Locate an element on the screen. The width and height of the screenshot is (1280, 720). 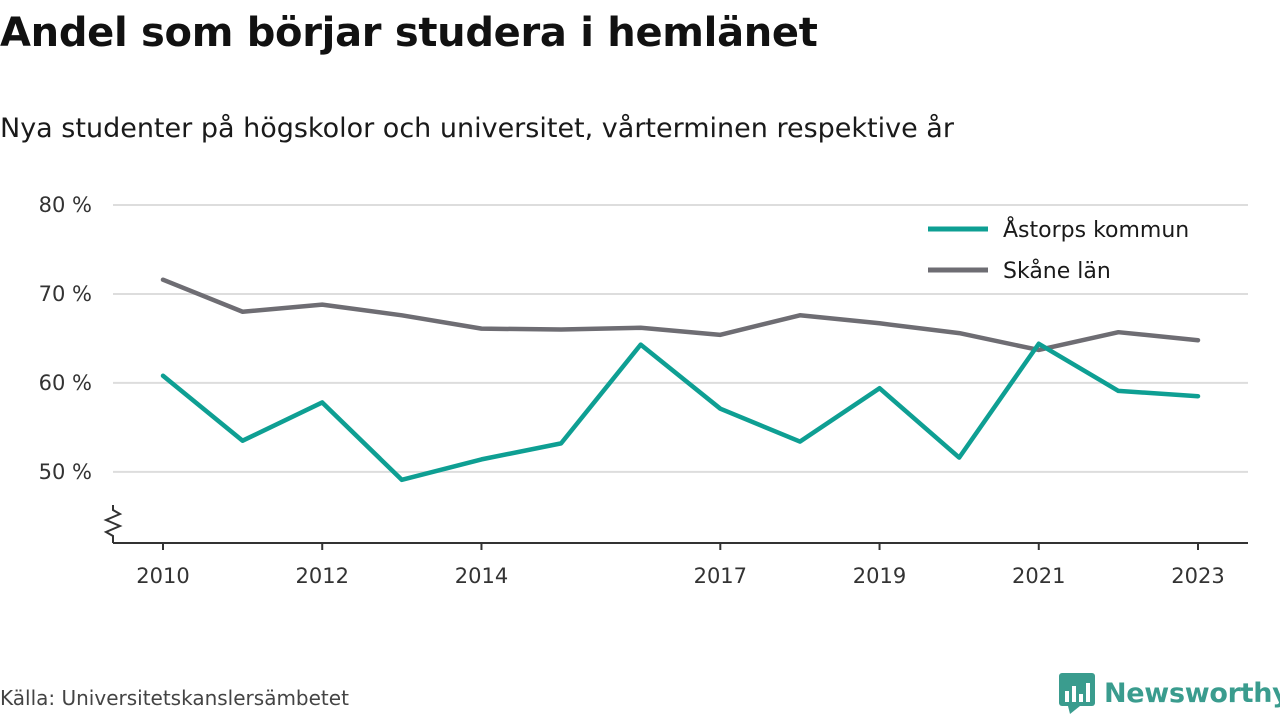
series-line is located at coordinates (680, 315).